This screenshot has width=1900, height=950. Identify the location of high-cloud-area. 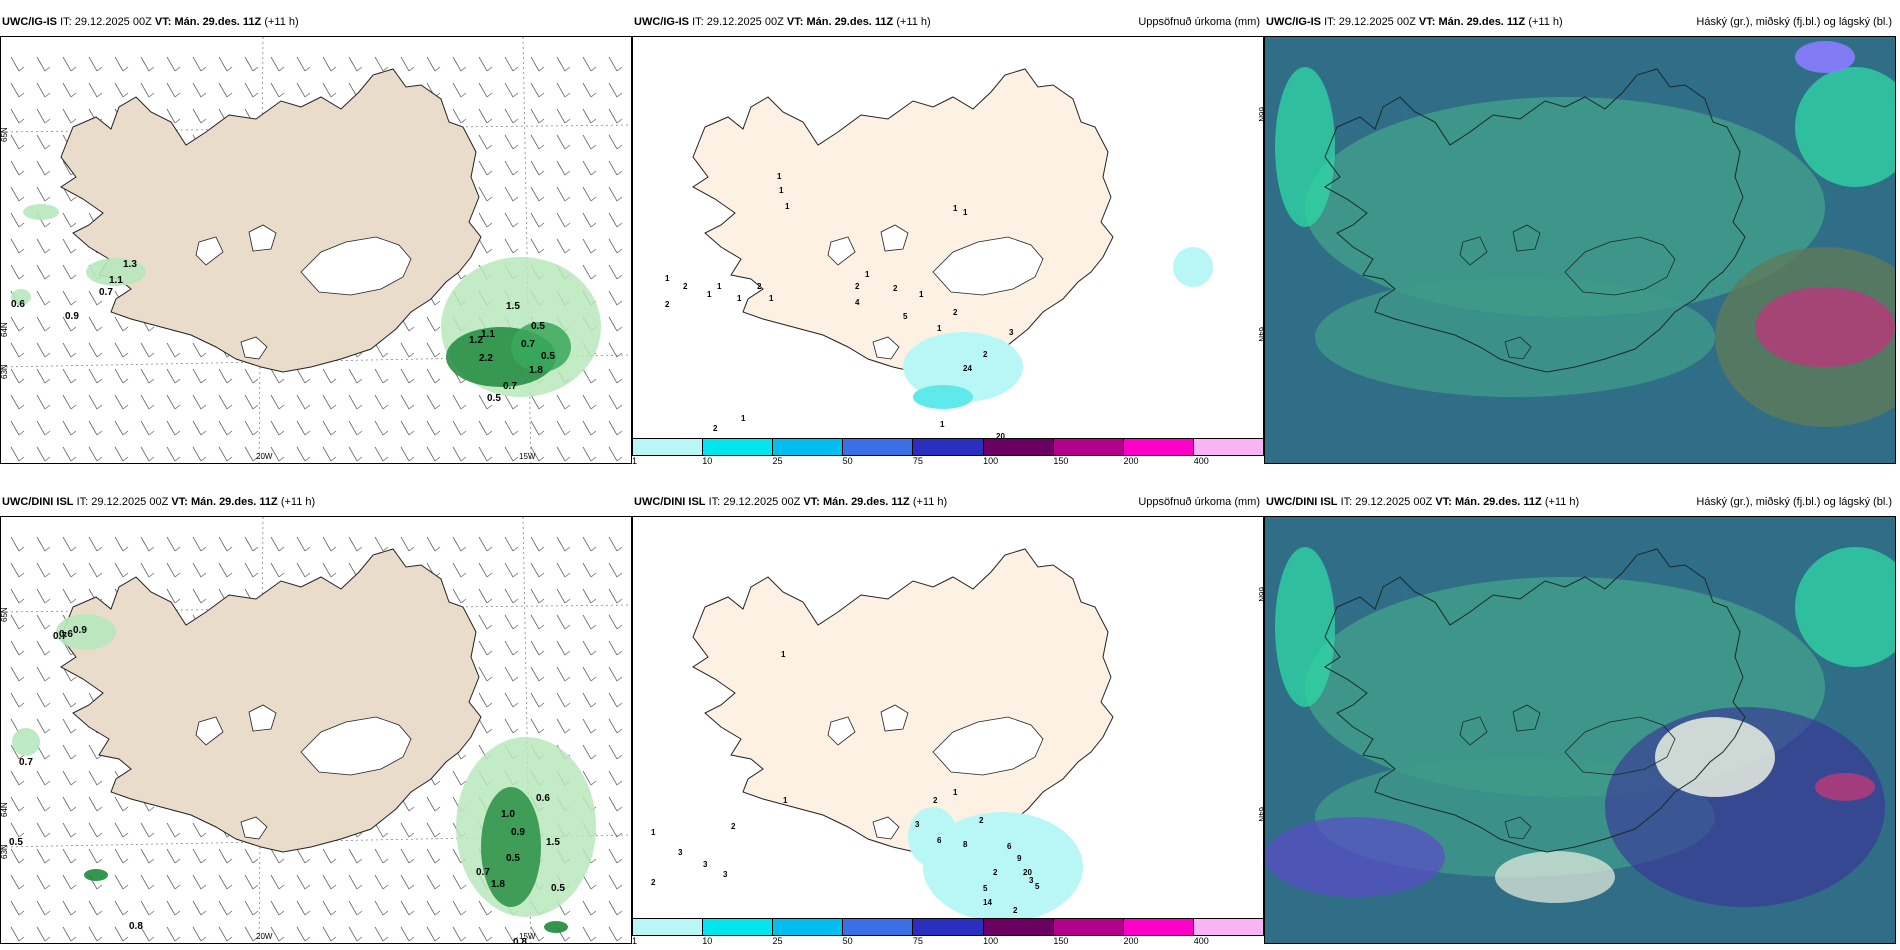
(1845, 787).